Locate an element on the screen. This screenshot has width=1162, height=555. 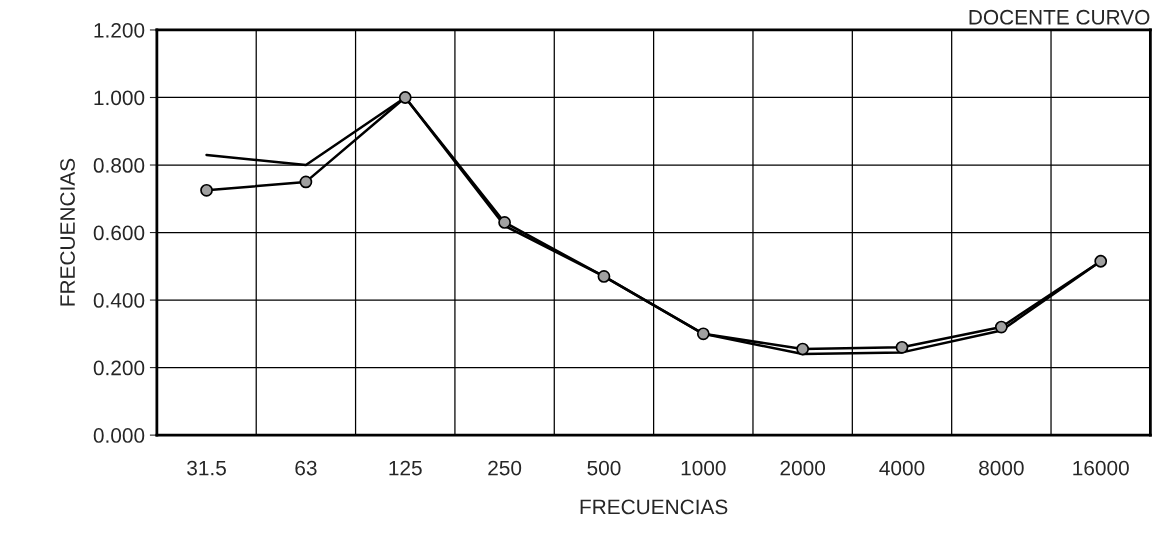
x-tick-label: 4000 is located at coordinates (902, 468).